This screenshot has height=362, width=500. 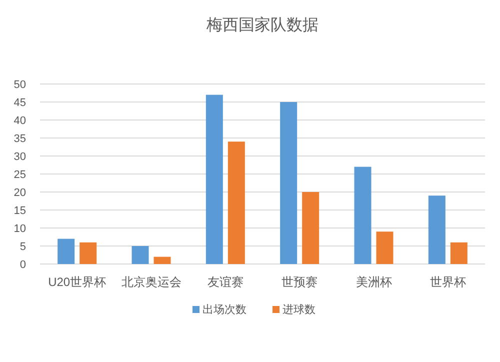 What do you see at coordinates (20, 211) in the screenshot?
I see `y-tick-label: 15` at bounding box center [20, 211].